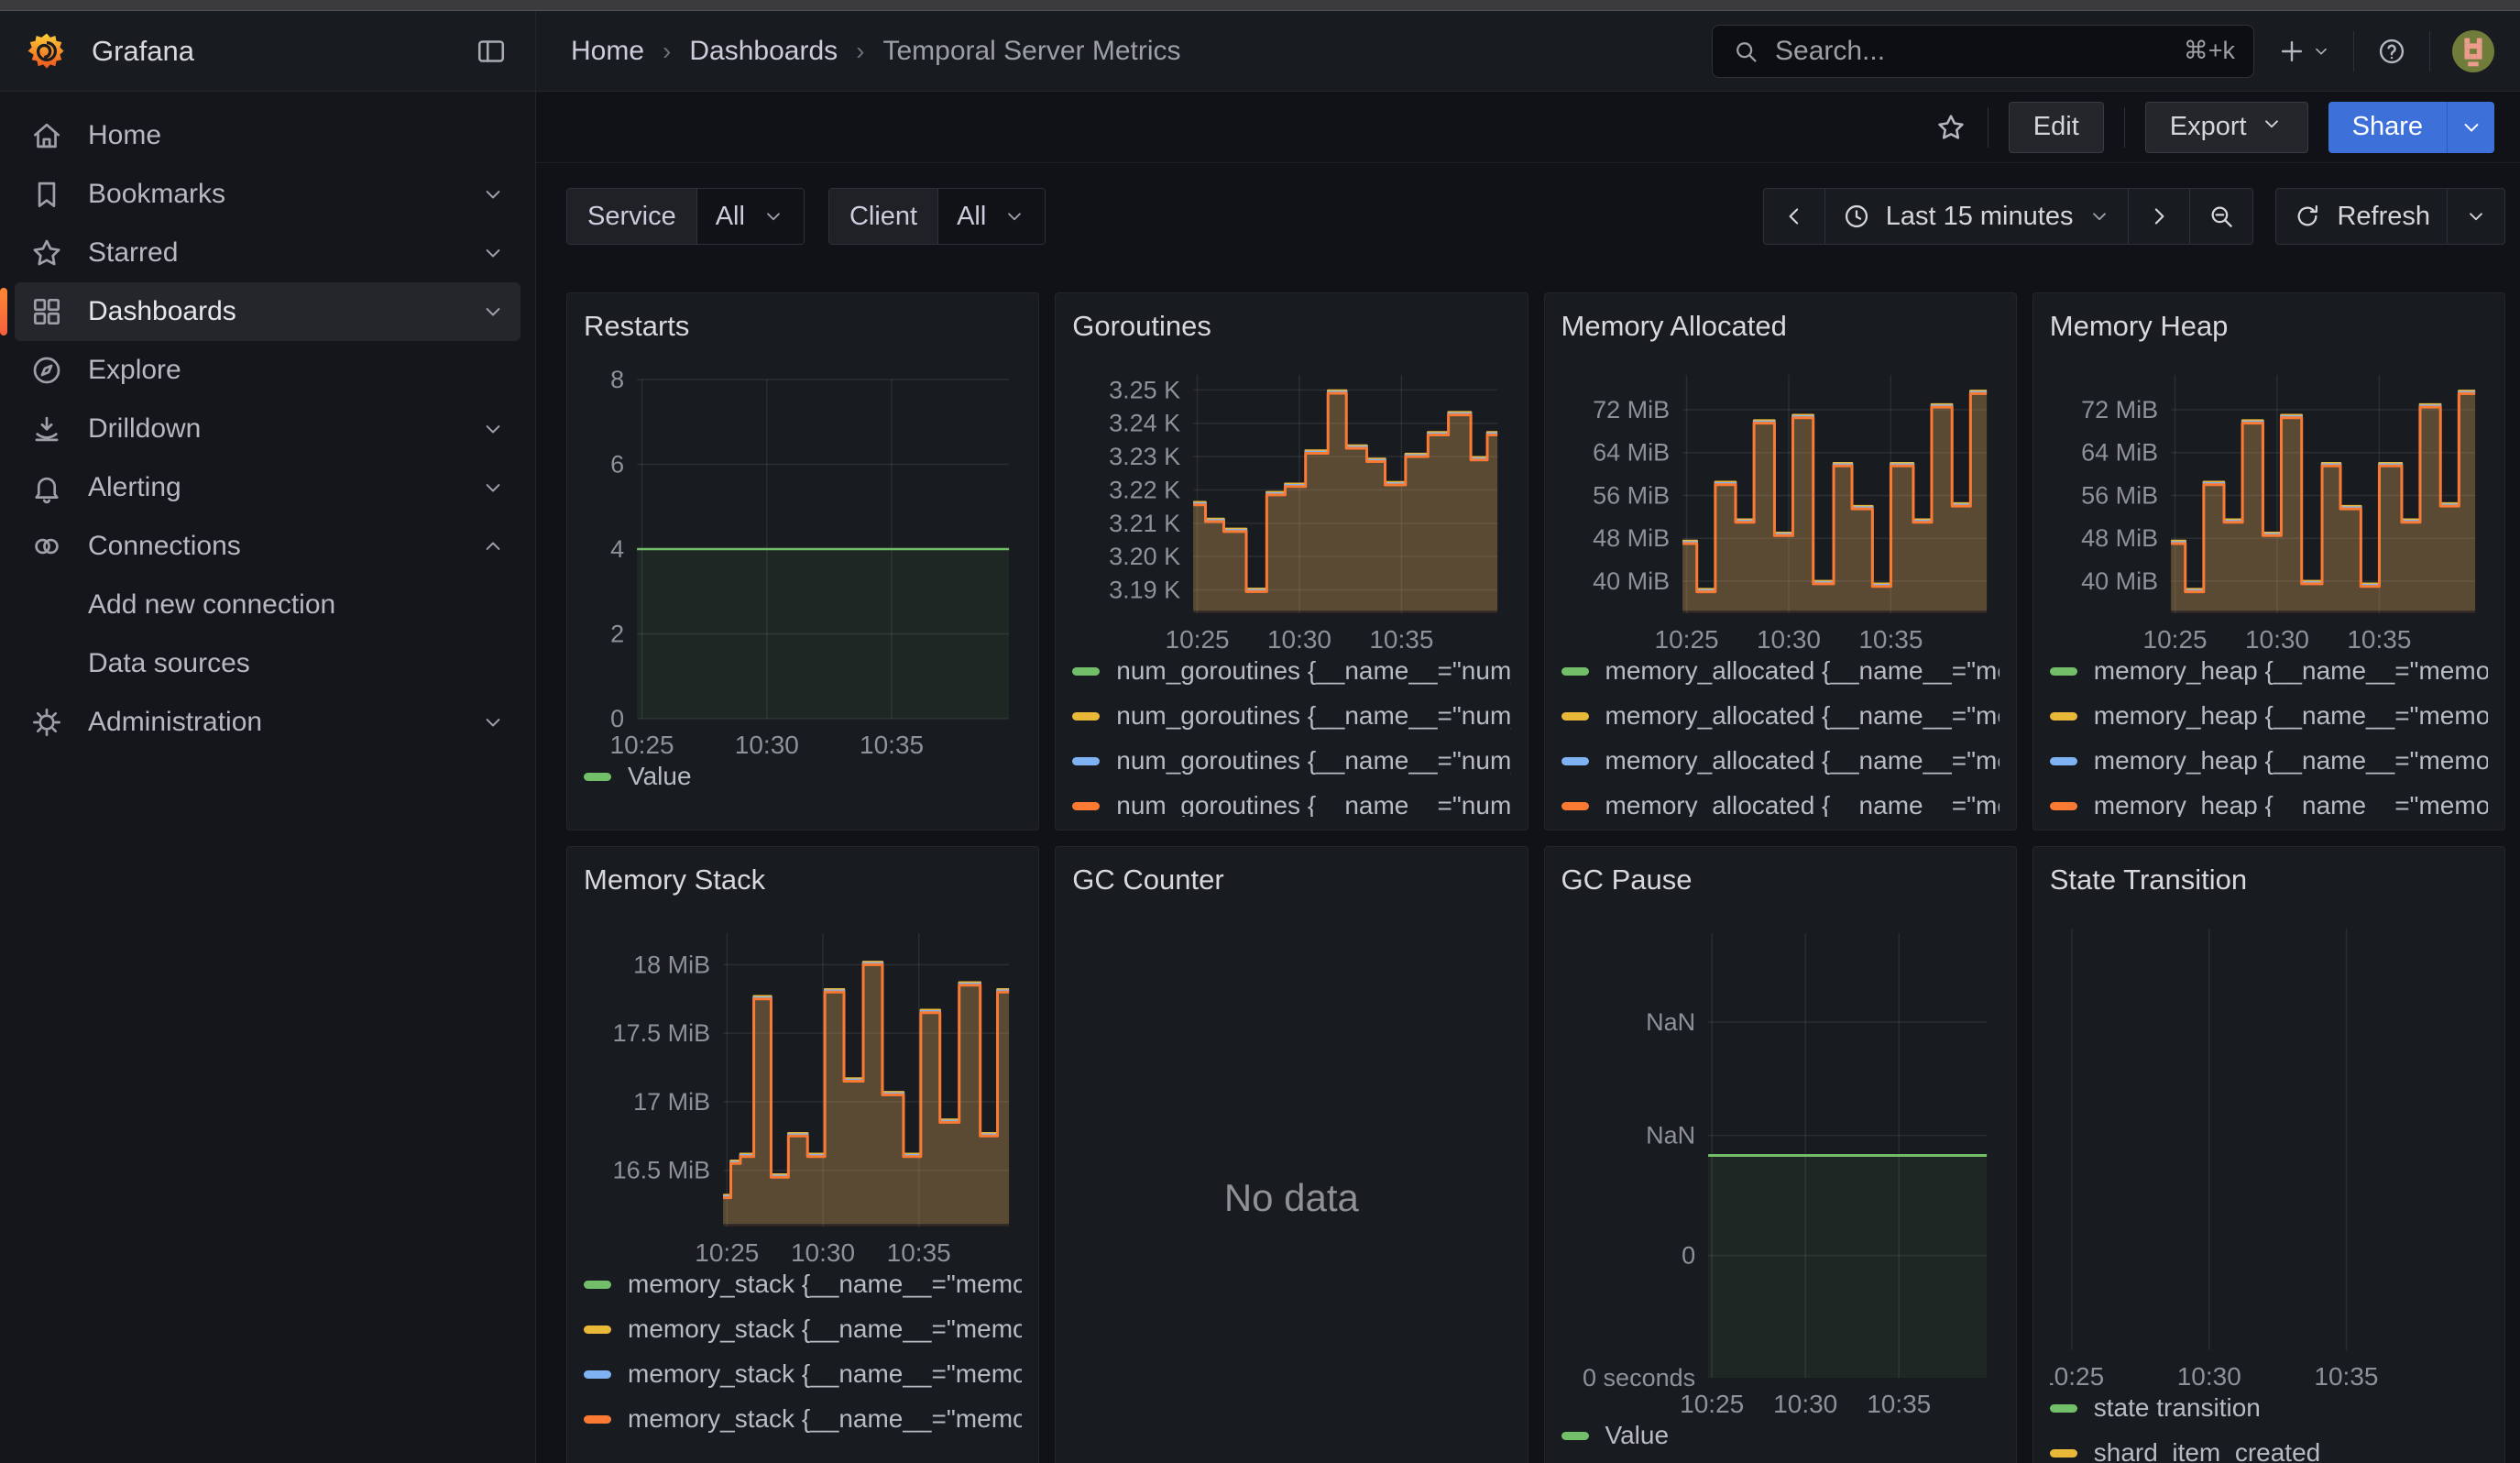 Image resolution: width=2520 pixels, height=1463 pixels. What do you see at coordinates (2361, 216) in the screenshot?
I see `refresh-button: Refresh` at bounding box center [2361, 216].